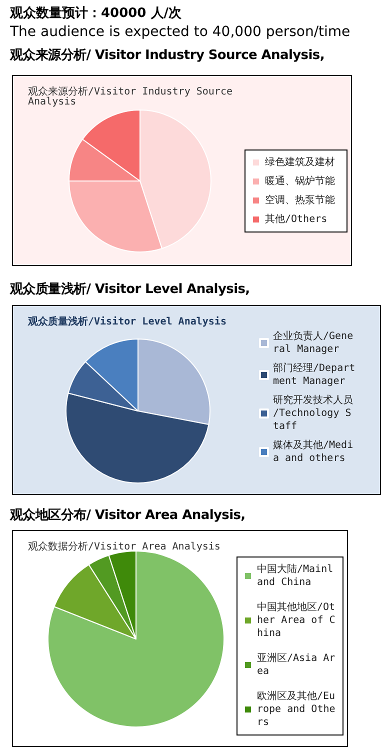  I want to click on text: 观众数量预计：40000 人/次, so click(96, 13).